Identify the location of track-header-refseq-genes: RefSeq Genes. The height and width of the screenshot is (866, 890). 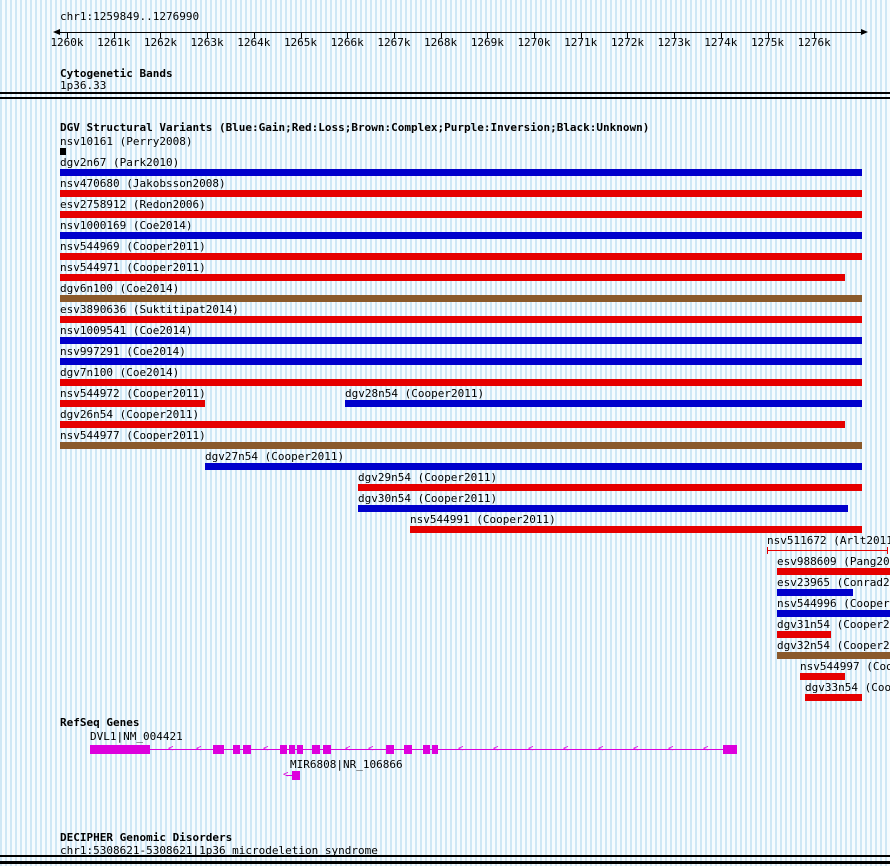
(100, 722).